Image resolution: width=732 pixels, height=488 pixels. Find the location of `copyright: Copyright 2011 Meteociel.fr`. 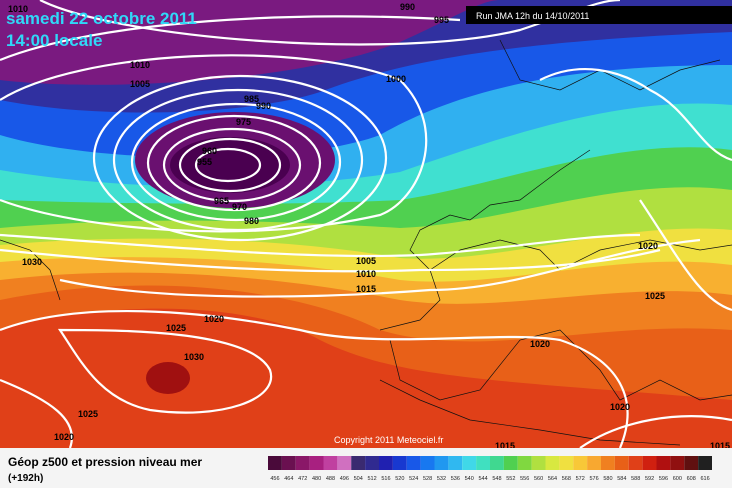

copyright: Copyright 2011 Meteociel.fr is located at coordinates (388, 440).